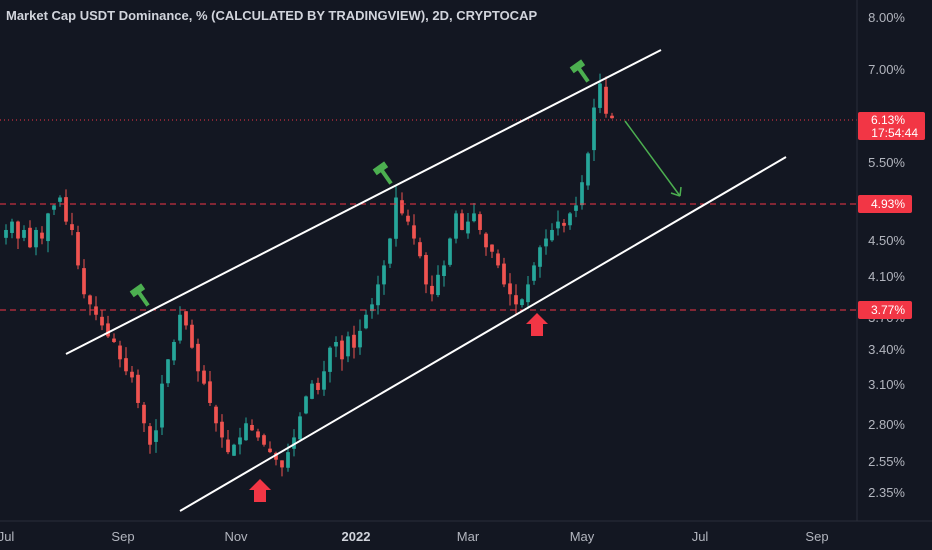 Image resolution: width=932 pixels, height=550 pixels. What do you see at coordinates (891, 215) in the screenshot?
I see `price-tags: 6.13%17:54:44 4.93% 3.77%` at bounding box center [891, 215].